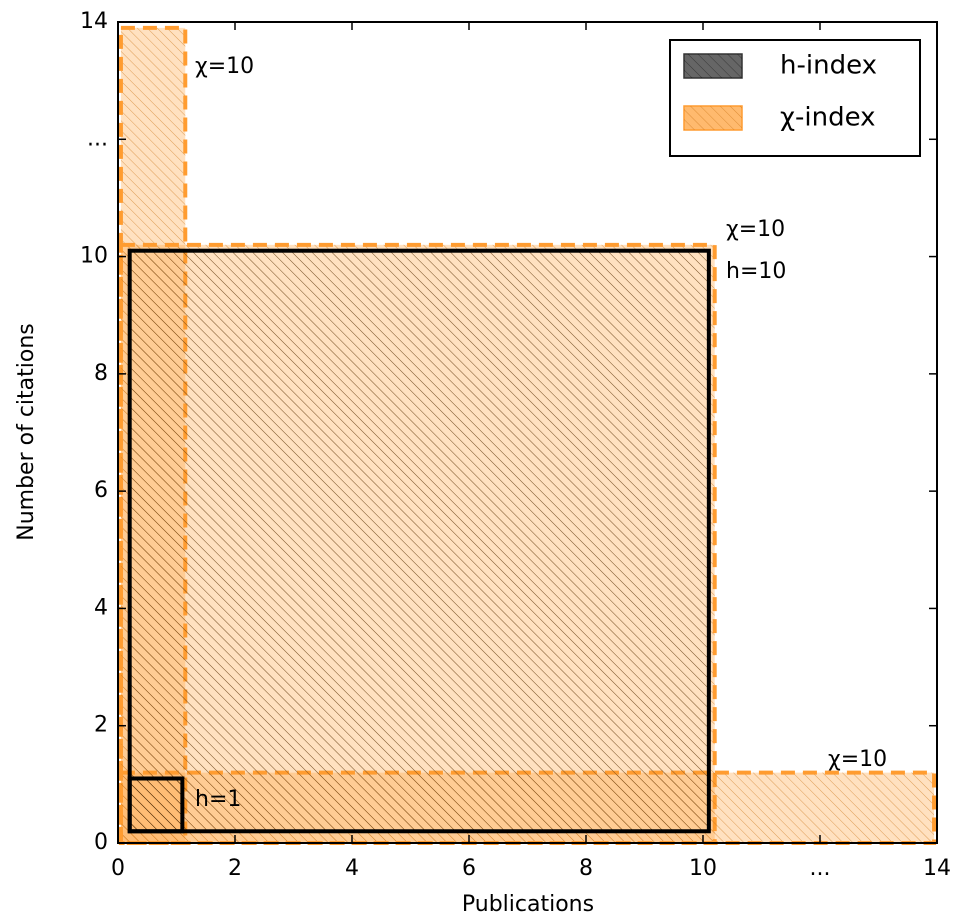  I want to click on y-tick-label: 8, so click(101, 373).